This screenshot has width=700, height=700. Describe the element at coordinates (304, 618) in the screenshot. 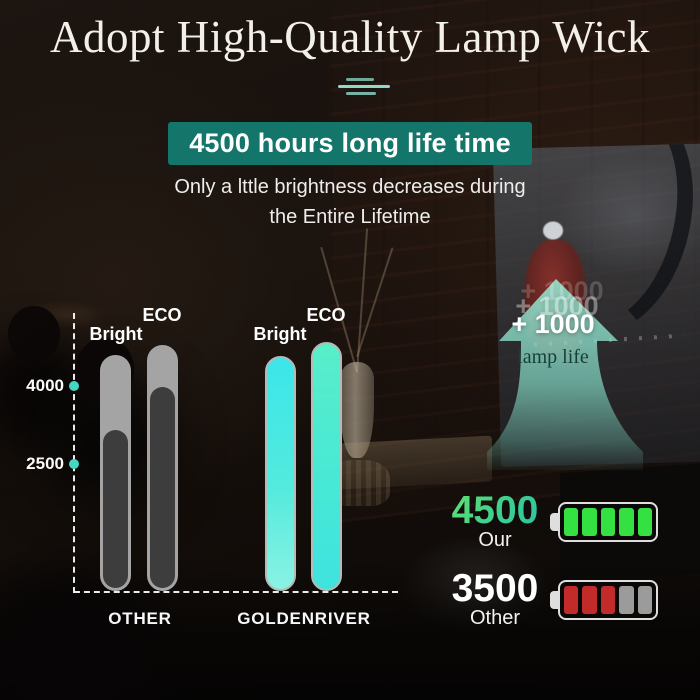

I see `group-label-goldenriver: GOLDENRIVER` at that location.